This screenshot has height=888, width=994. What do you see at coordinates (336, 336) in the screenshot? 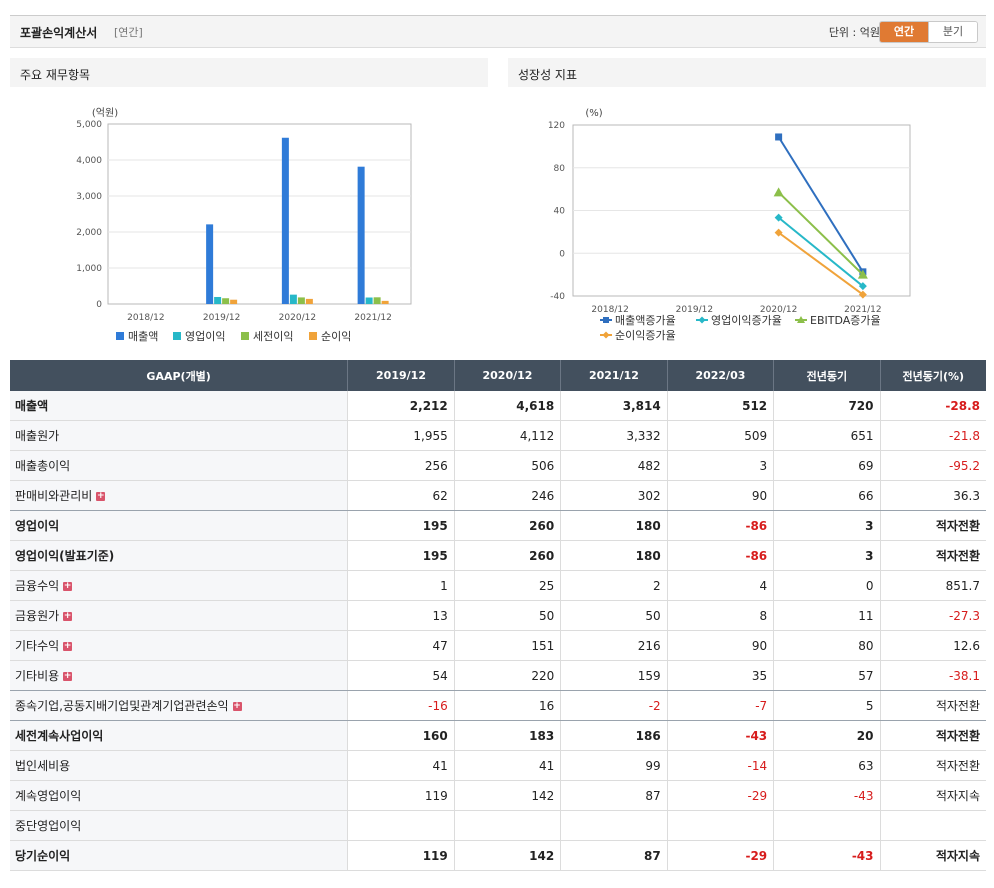
I see `legend-label: 순이익` at bounding box center [336, 336].